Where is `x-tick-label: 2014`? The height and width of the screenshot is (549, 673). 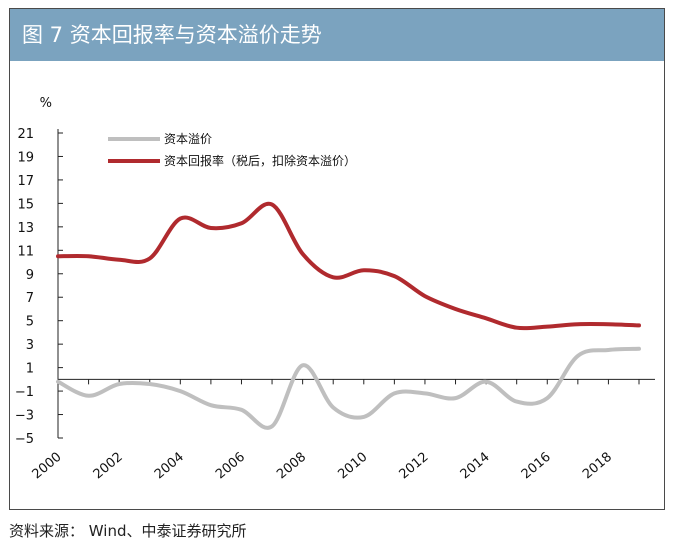
x-tick-label: 2014 is located at coordinates (475, 466).